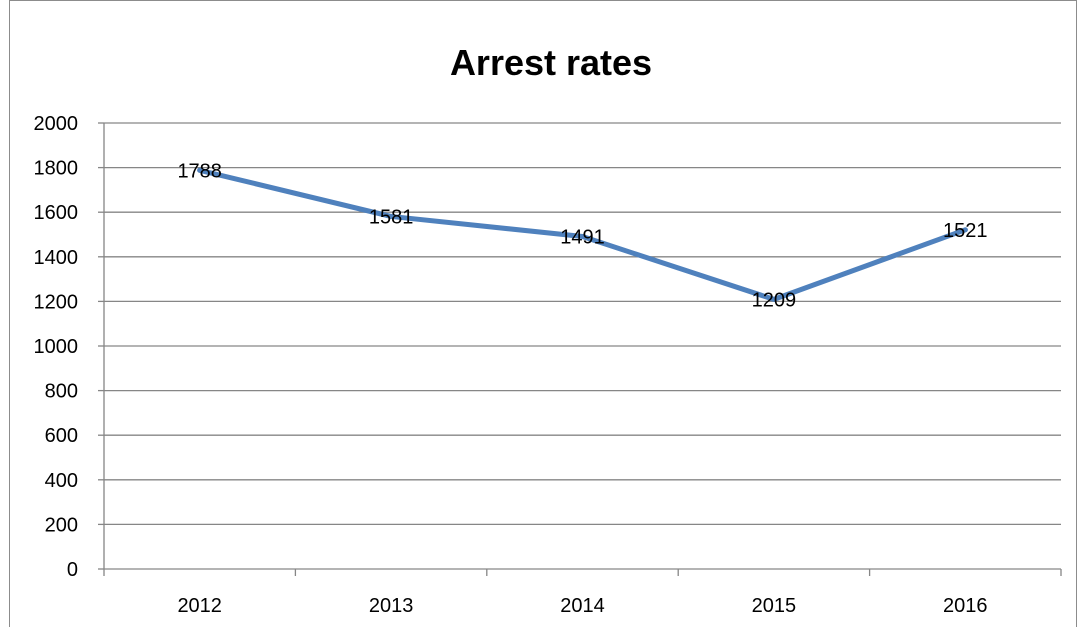 This screenshot has width=1078, height=627. I want to click on y-tick-label: 400, so click(61, 481).